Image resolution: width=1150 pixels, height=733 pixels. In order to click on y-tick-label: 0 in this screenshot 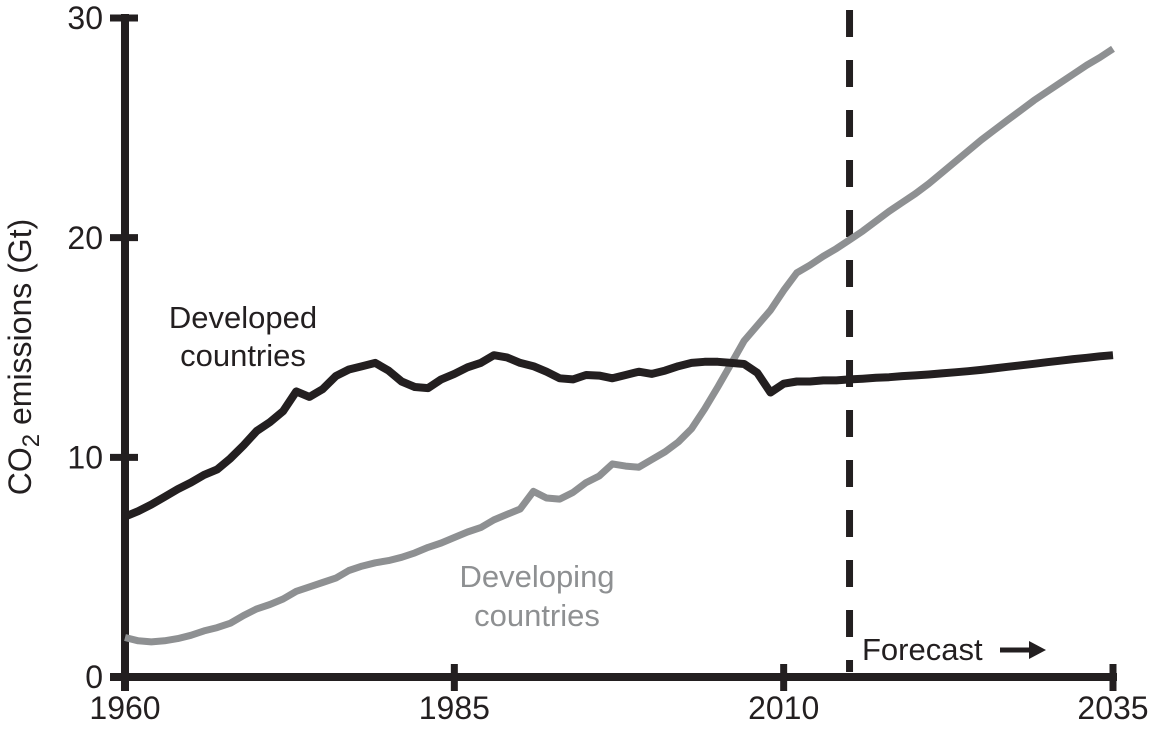, I will do `click(94, 677)`.